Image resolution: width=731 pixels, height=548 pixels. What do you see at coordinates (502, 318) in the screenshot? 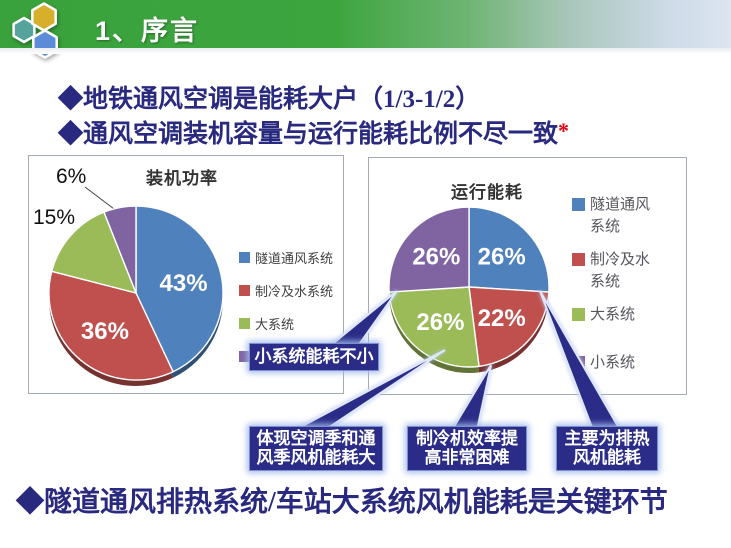
I see `svg-text: 22%` at bounding box center [502, 318].